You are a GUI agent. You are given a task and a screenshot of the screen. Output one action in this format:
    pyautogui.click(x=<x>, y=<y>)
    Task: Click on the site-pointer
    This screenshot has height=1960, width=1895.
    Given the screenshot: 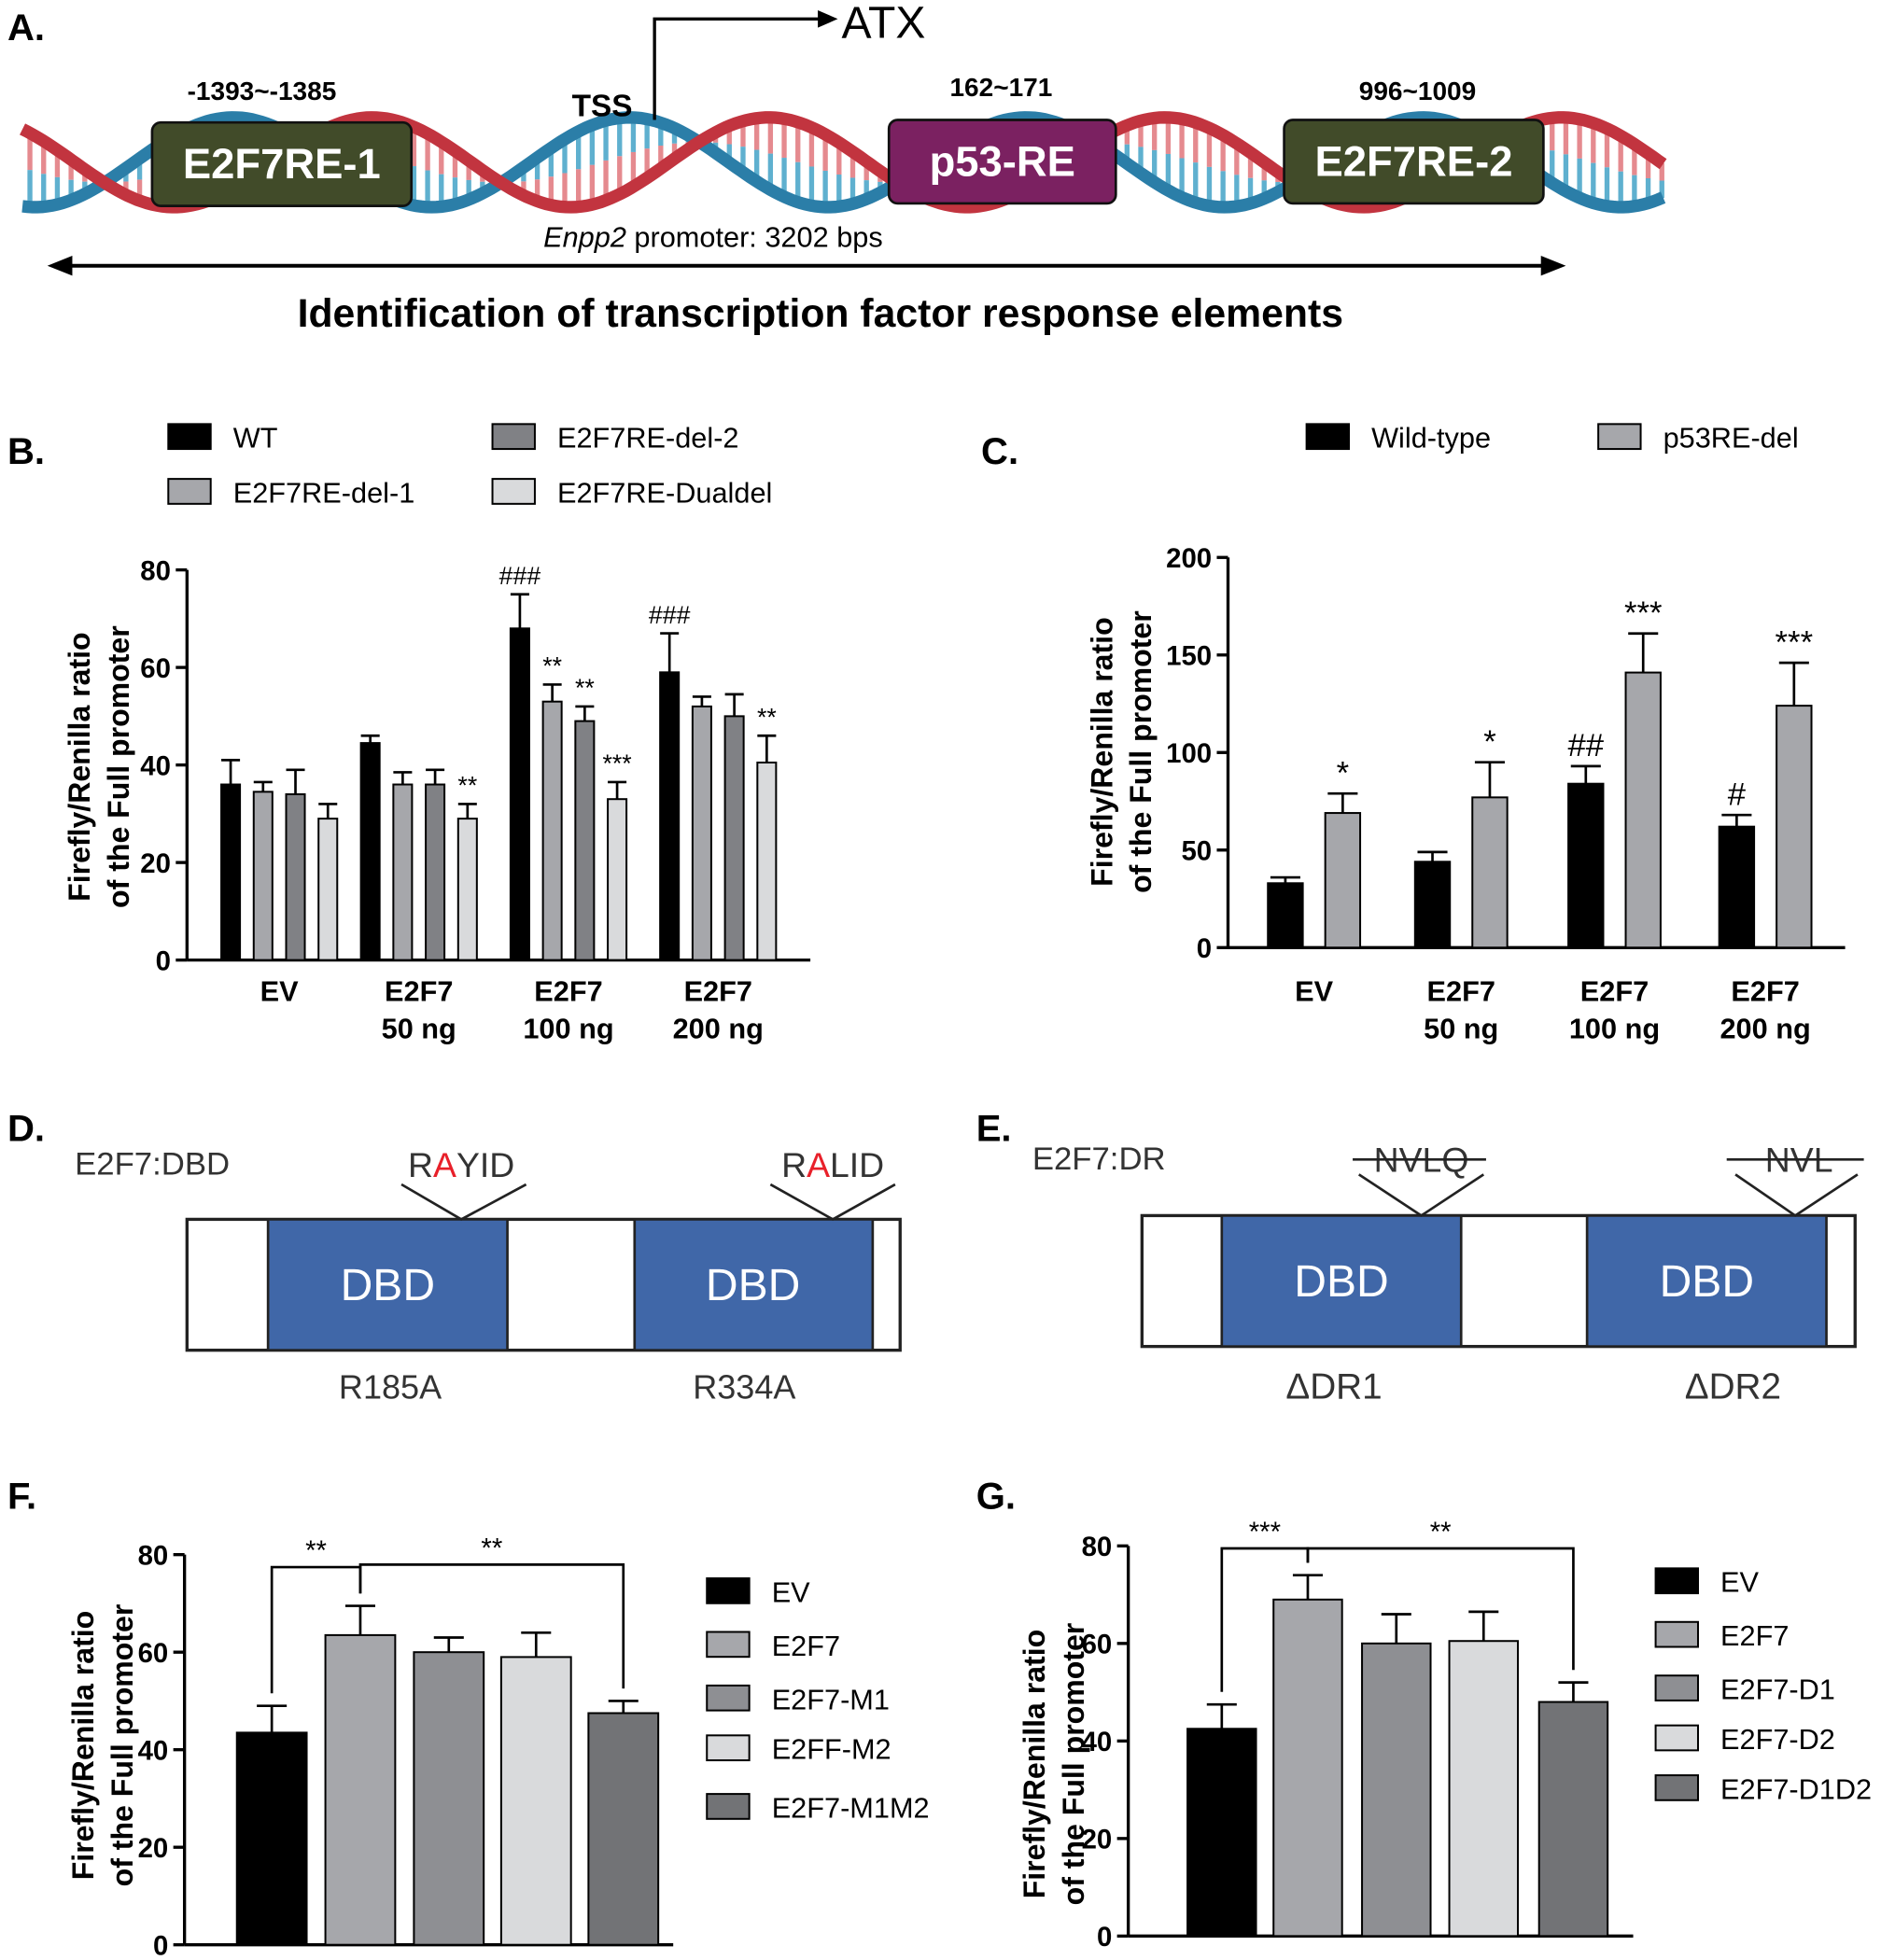 What is the action you would take?
    pyautogui.click(x=648, y=1202)
    